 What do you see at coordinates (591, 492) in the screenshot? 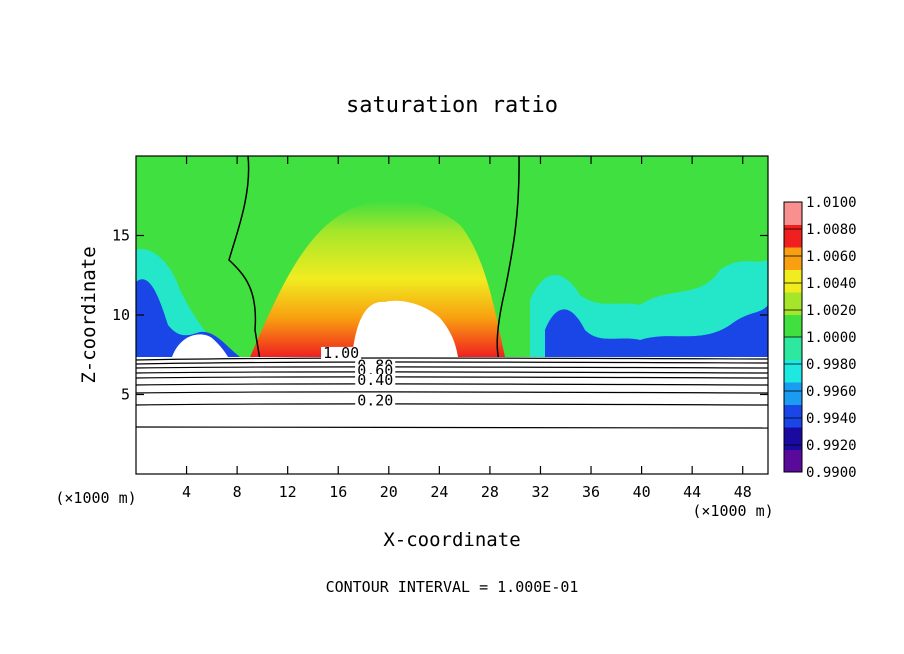
I see `x-tick-label: 36` at bounding box center [591, 492].